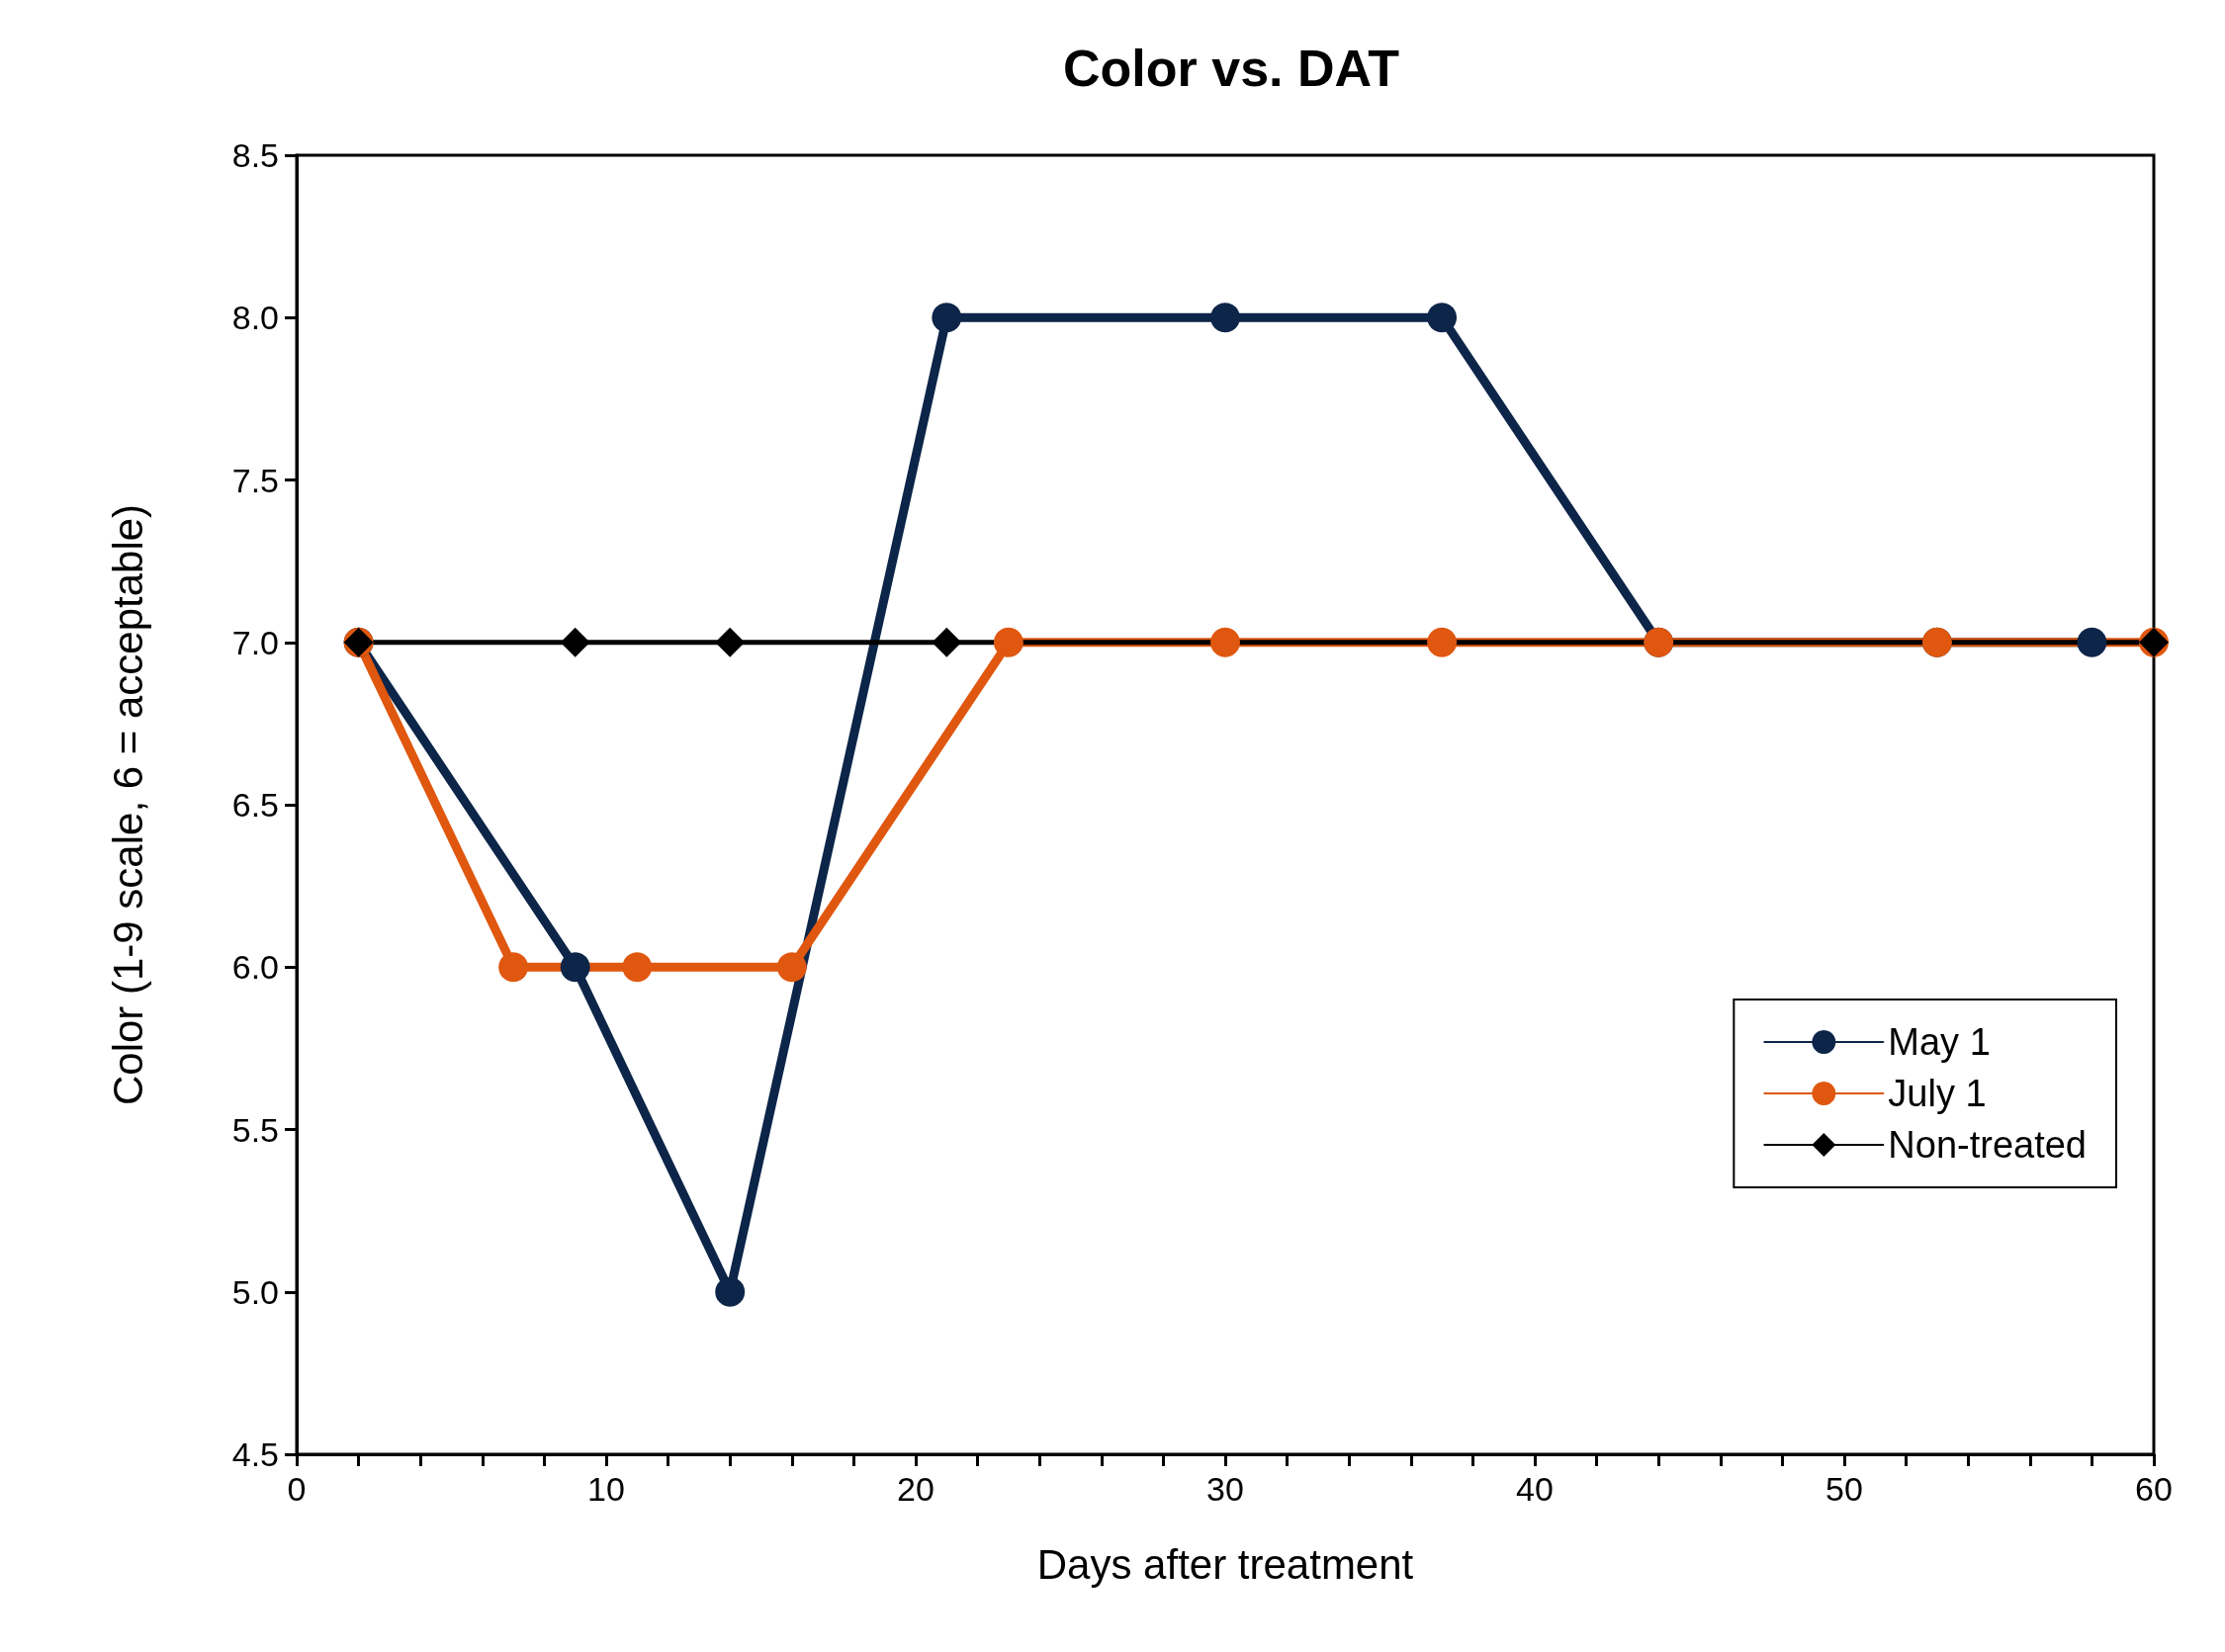  I want to click on x-axis-title: Days after treatment, so click(1225, 1564).